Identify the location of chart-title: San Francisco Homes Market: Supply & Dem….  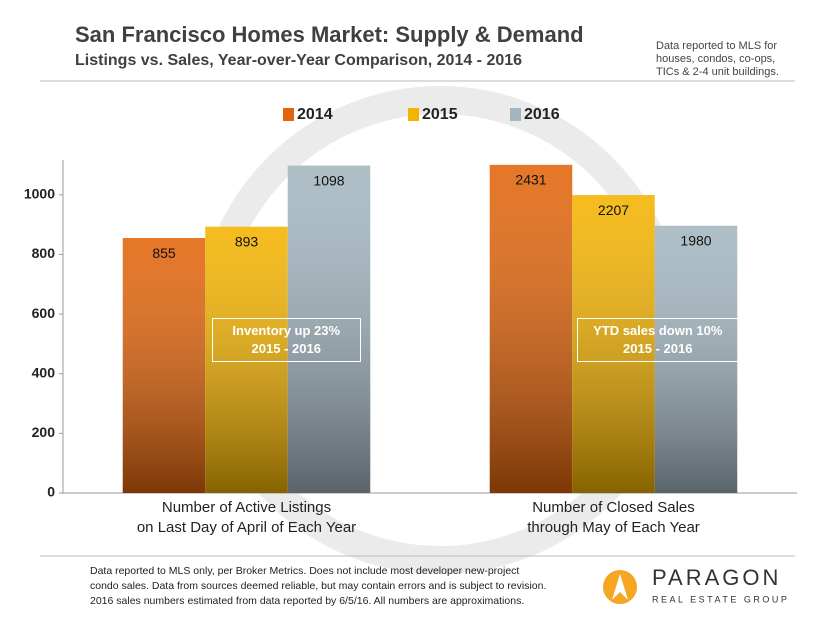
(329, 34).